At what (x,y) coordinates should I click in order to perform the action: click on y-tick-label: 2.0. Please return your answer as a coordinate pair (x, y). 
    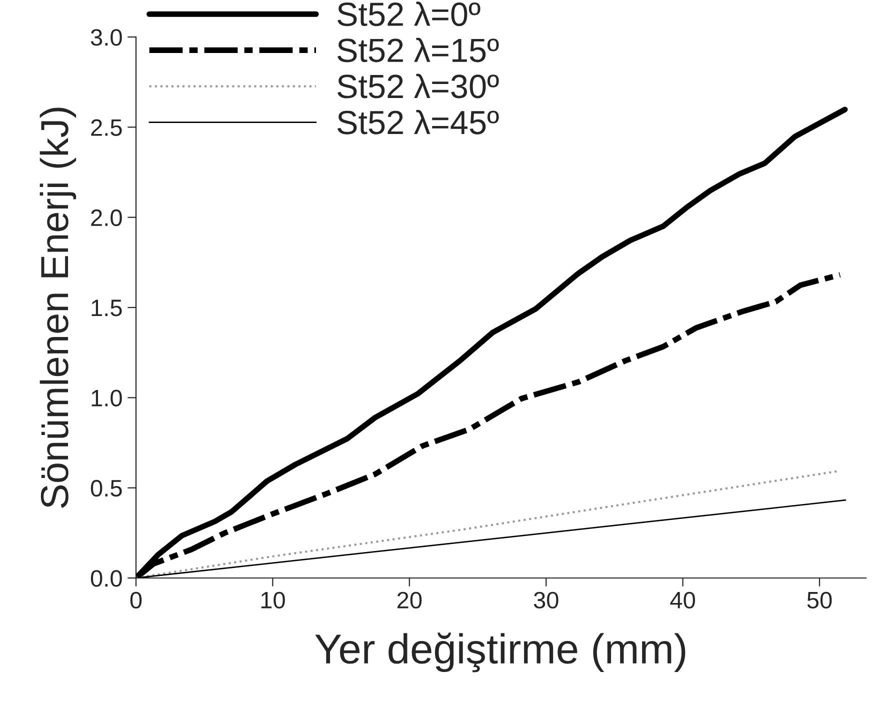
    Looking at the image, I should click on (106, 217).